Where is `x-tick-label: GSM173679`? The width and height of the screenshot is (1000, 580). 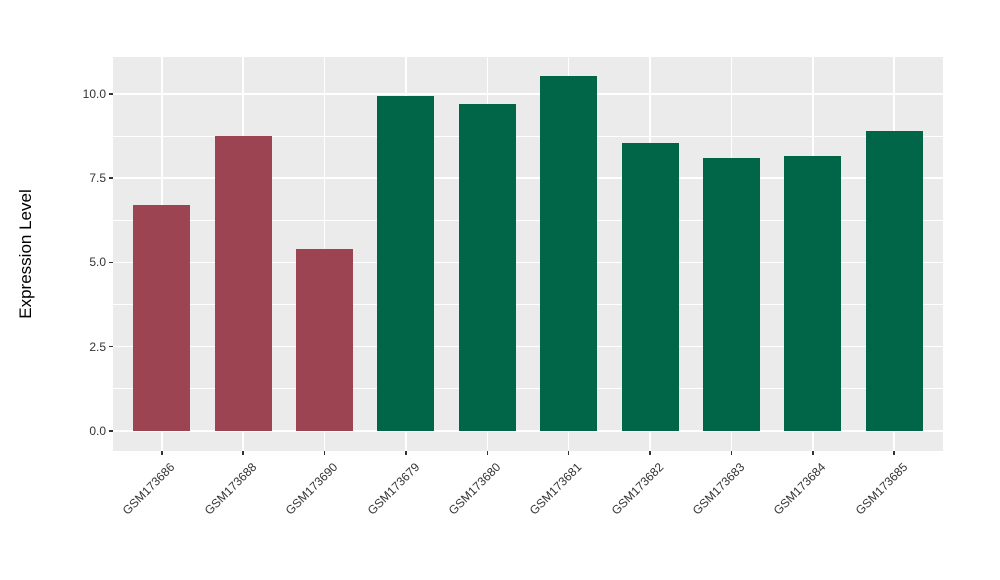 x-tick-label: GSM173679 is located at coordinates (393, 489).